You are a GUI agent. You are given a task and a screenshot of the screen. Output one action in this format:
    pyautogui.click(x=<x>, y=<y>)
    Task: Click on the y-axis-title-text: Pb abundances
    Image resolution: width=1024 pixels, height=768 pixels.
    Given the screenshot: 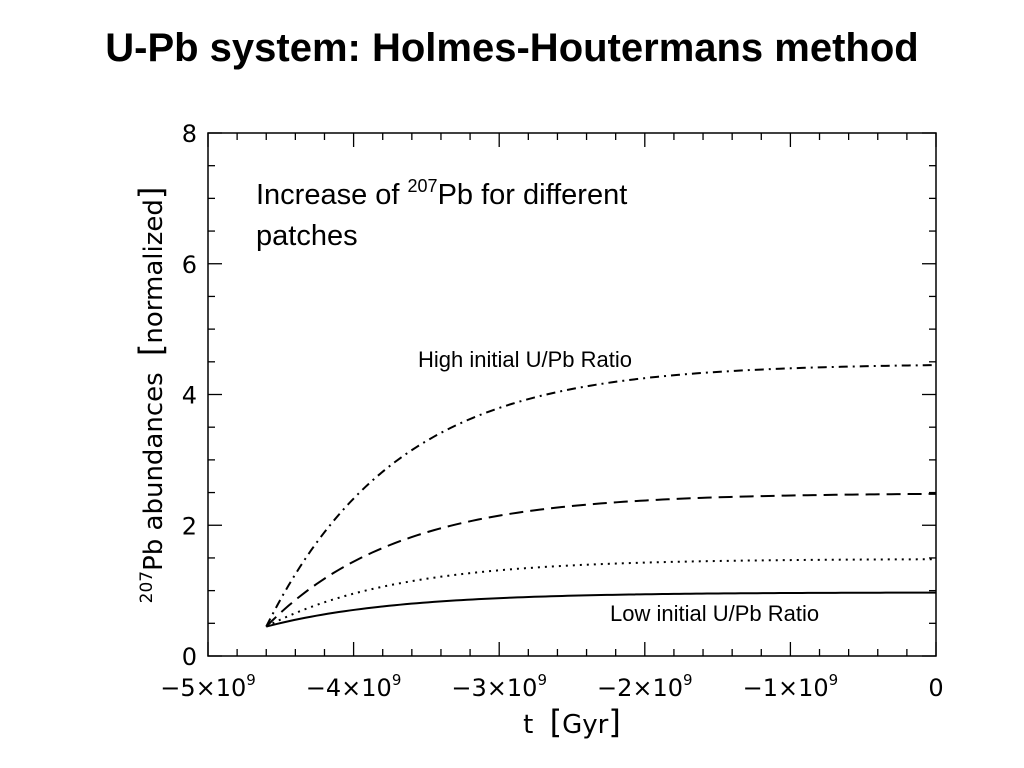 What is the action you would take?
    pyautogui.click(x=154, y=471)
    